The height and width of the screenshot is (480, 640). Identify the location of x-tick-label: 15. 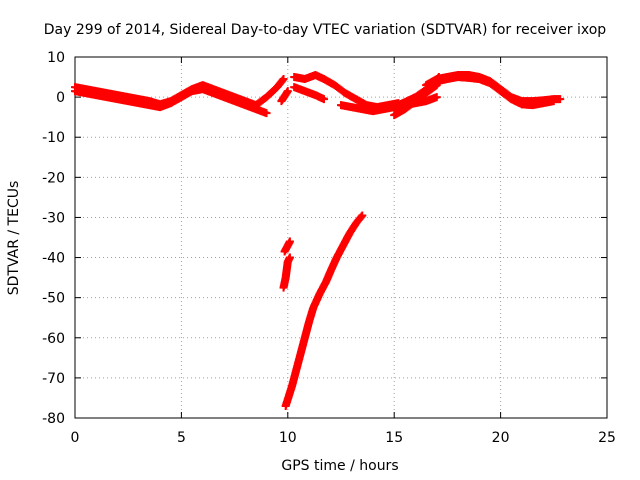
(394, 438).